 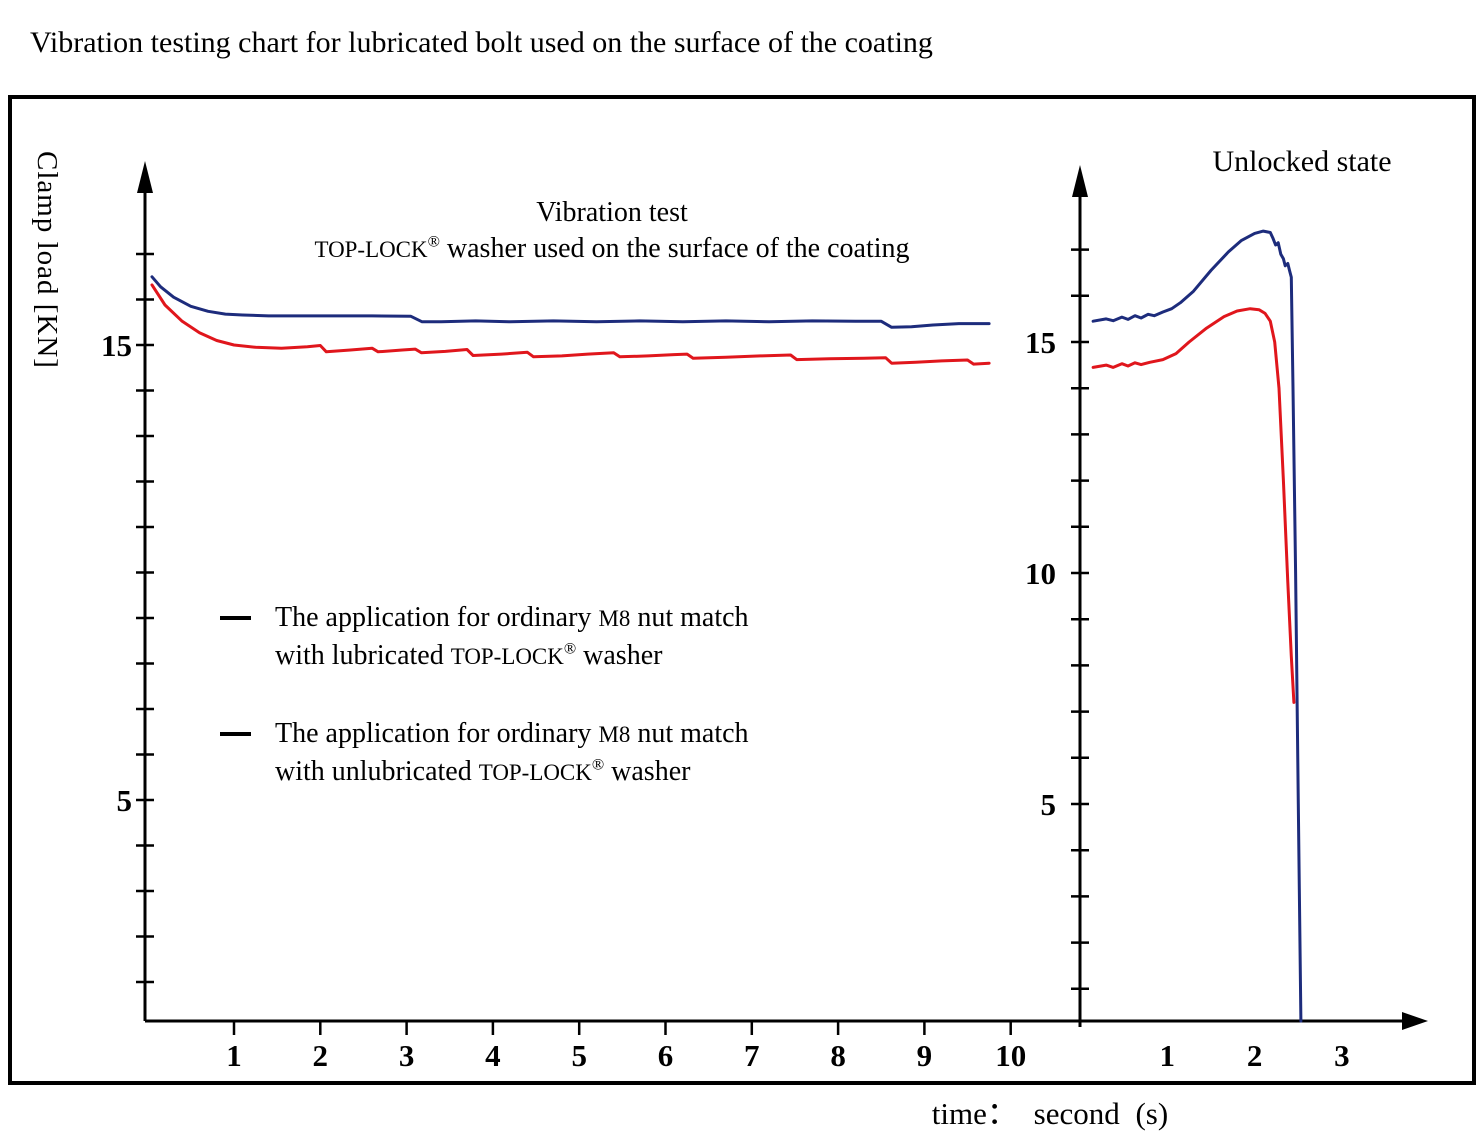 I want to click on left-y-tick-label: 5, so click(x=125, y=800).